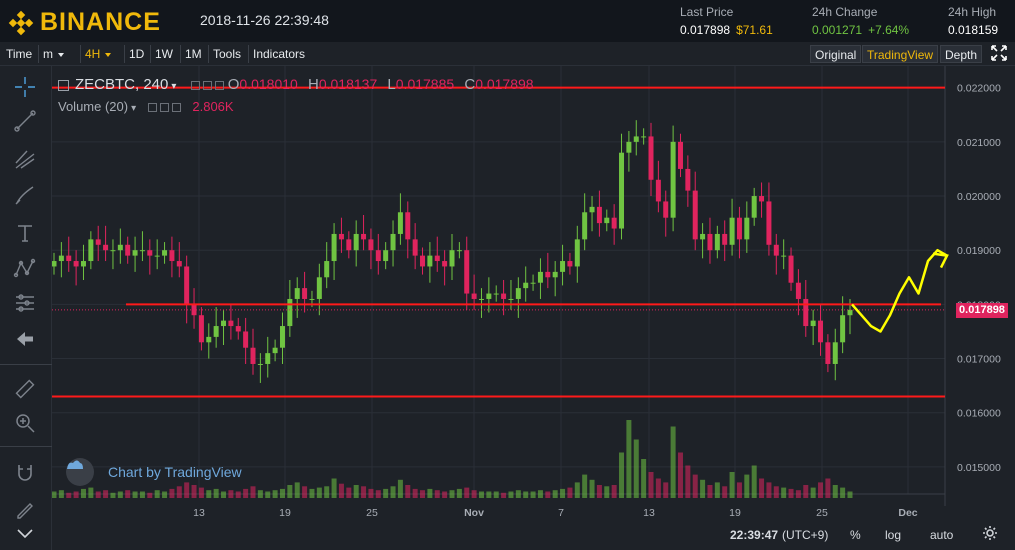 The width and height of the screenshot is (1015, 550). I want to click on symbol-dropdown-icon: ▾, so click(174, 86).